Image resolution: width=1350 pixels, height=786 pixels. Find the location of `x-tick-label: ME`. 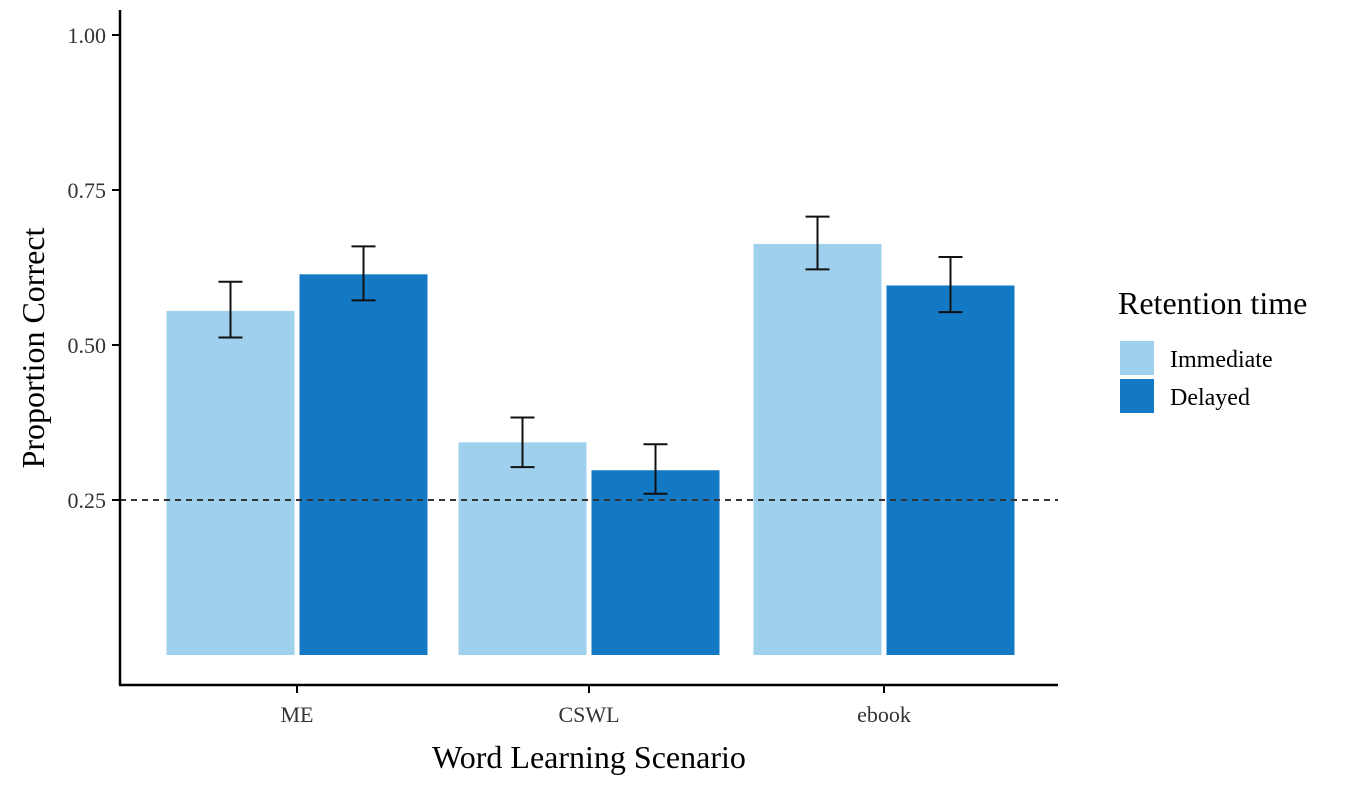

x-tick-label: ME is located at coordinates (297, 714).